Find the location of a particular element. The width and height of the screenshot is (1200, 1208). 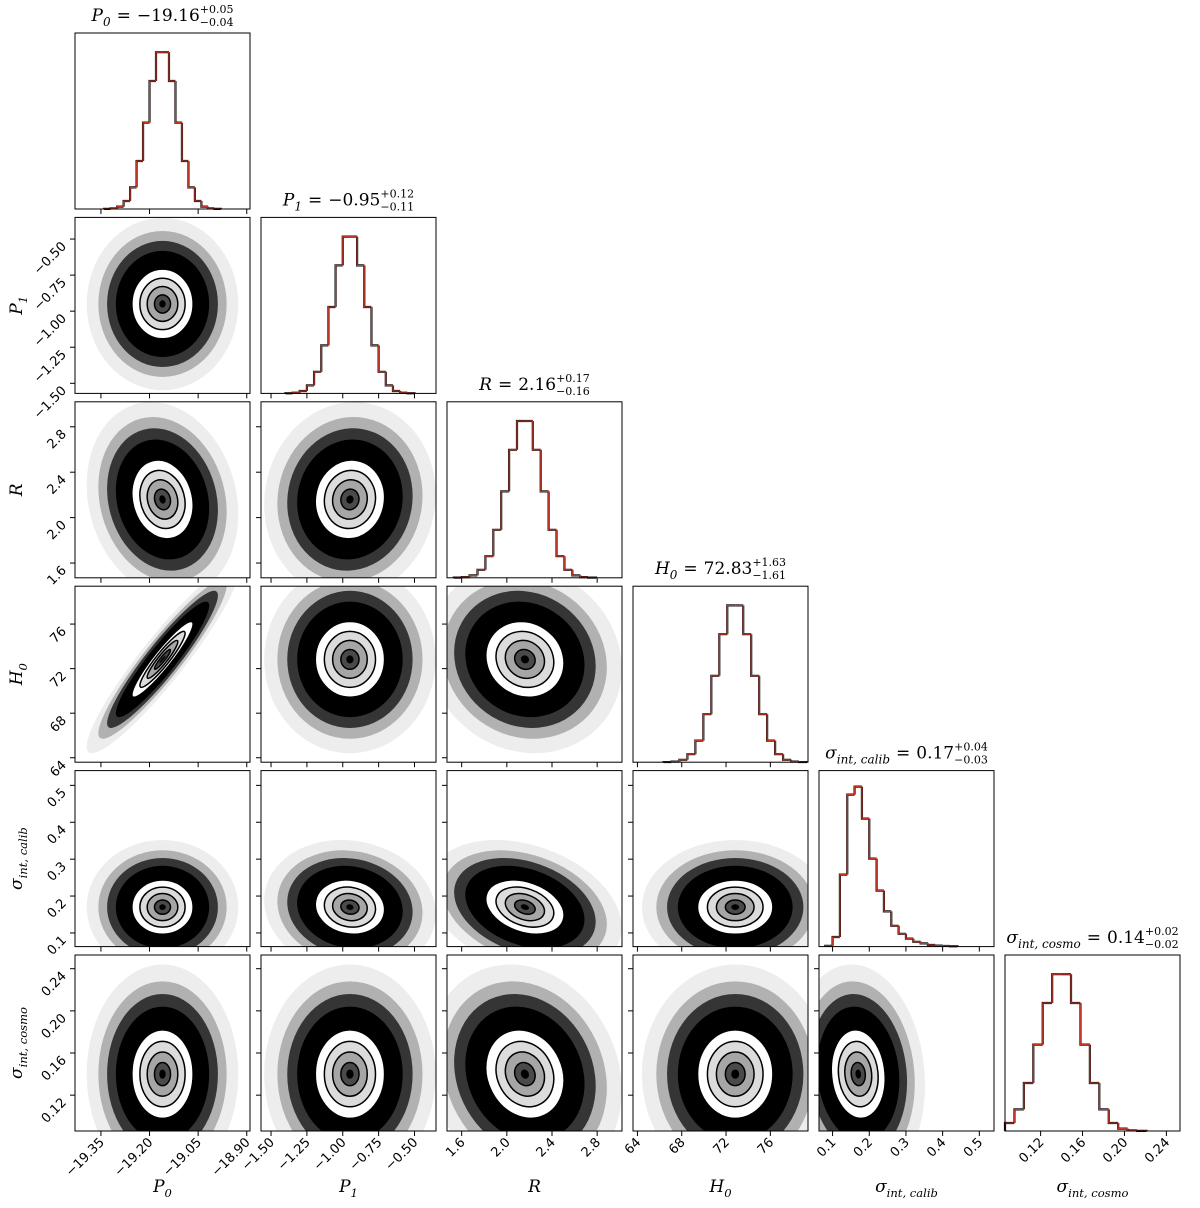

label-subscript: int, cosmo is located at coordinates (1098, 1193).